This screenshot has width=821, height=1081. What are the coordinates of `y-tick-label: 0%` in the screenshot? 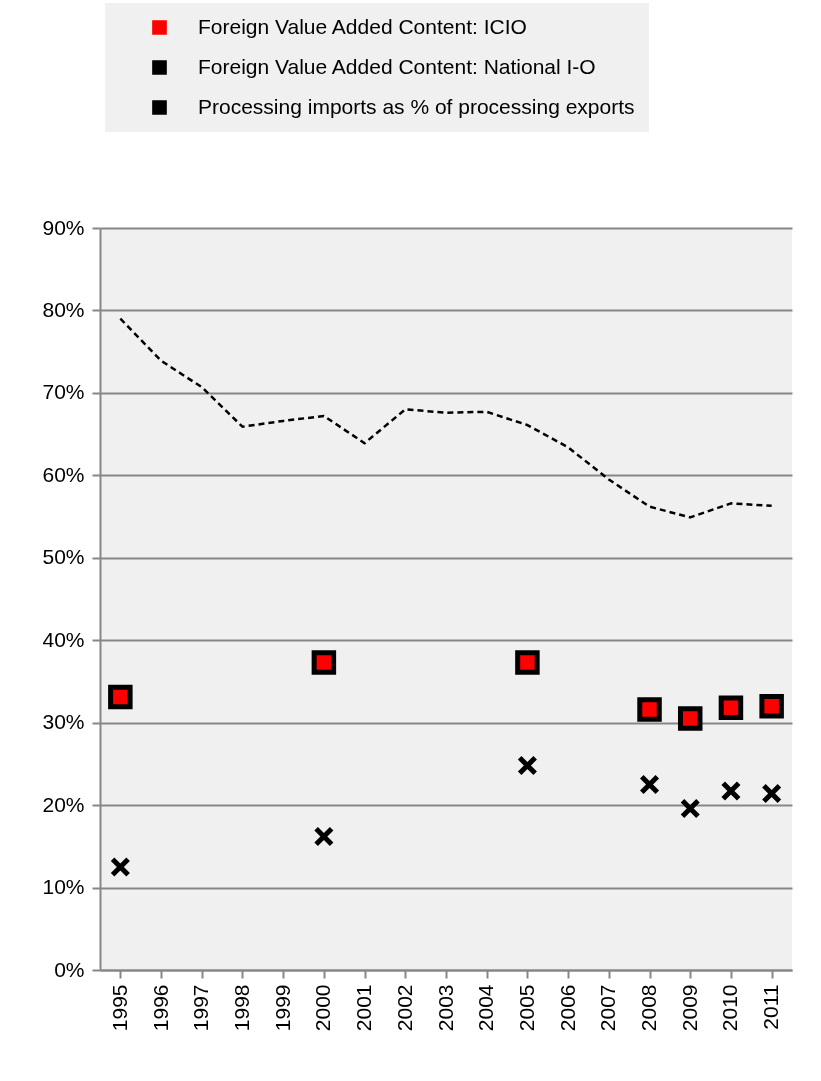 It's located at (69, 969).